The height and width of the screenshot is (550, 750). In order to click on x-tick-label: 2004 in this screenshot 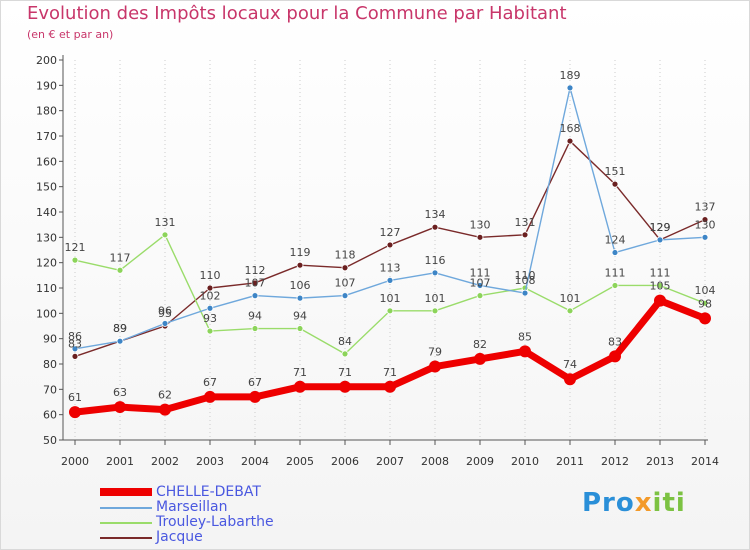, I will do `click(255, 461)`.